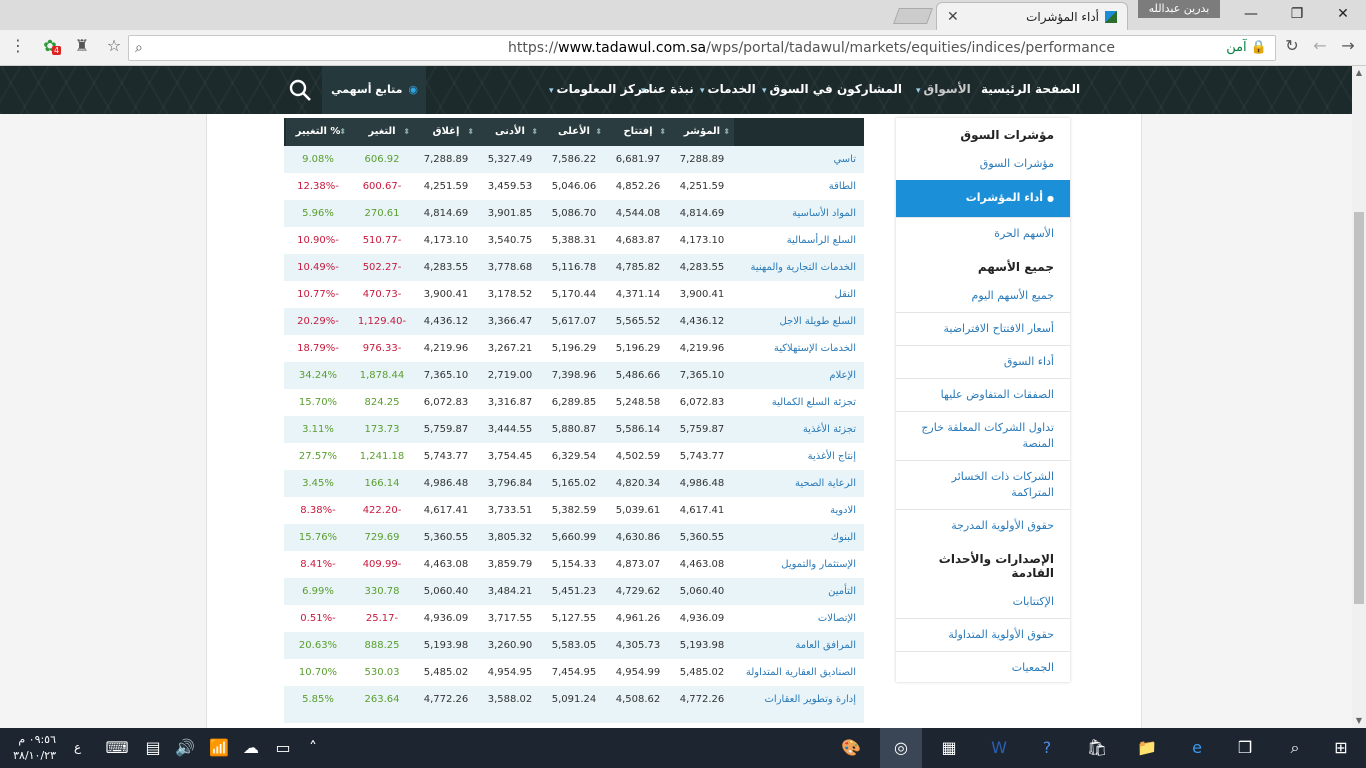  Describe the element at coordinates (510, 186) in the screenshot. I see `cell-low: 3,459.53` at that location.